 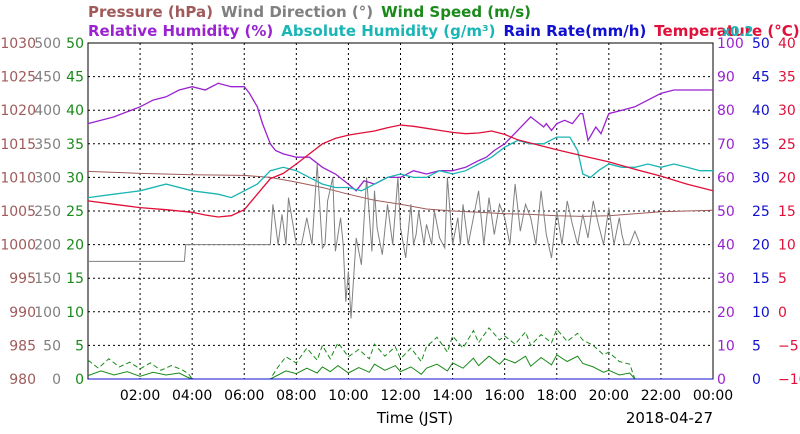 I want to click on wind-speed-tick-label: 5, so click(x=79, y=346).